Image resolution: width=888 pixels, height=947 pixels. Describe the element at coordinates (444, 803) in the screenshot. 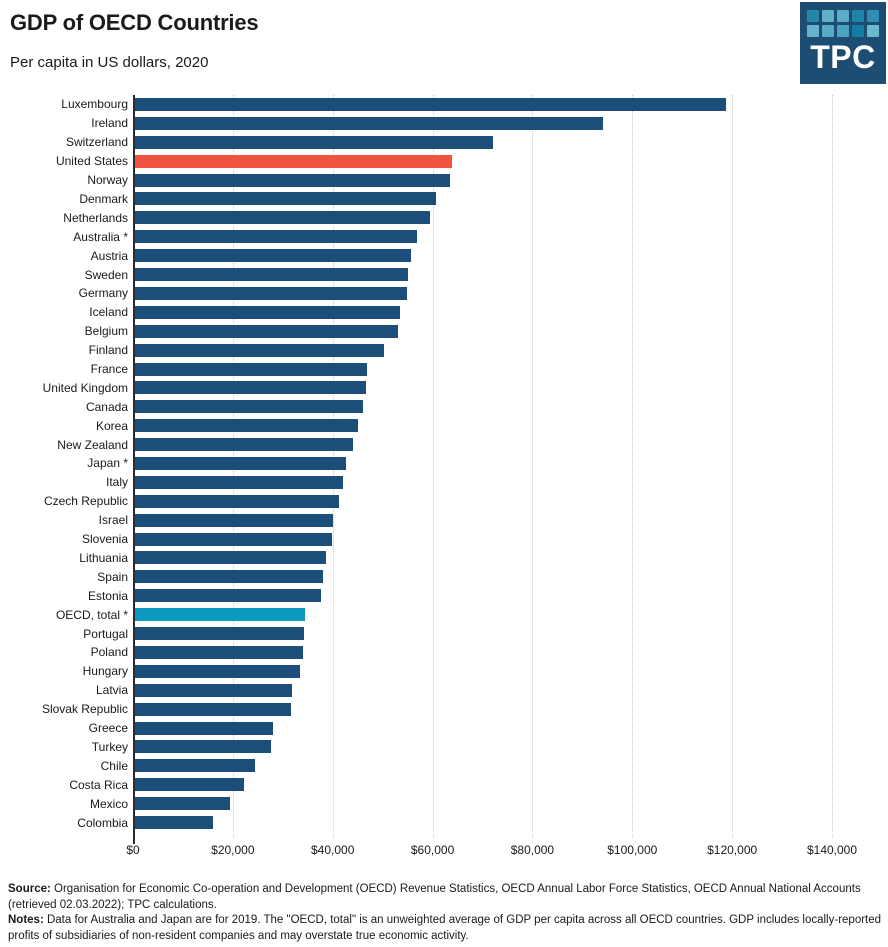

I see `bar-row: Mexico` at that location.